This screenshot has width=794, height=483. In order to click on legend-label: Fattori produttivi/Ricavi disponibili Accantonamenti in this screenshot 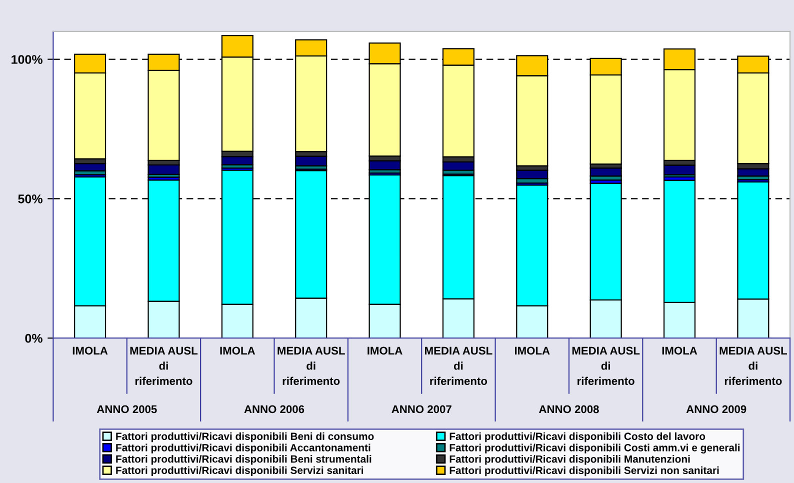, I will do `click(243, 449)`.